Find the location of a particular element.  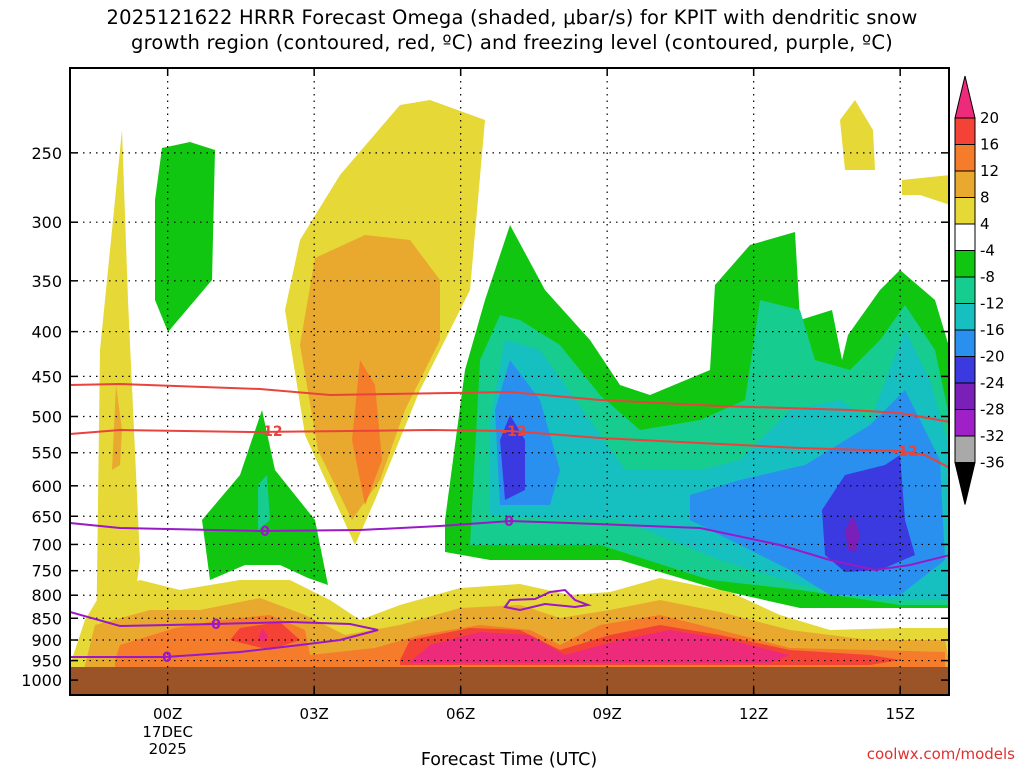

colorbar-label: -32 is located at coordinates (992, 436).